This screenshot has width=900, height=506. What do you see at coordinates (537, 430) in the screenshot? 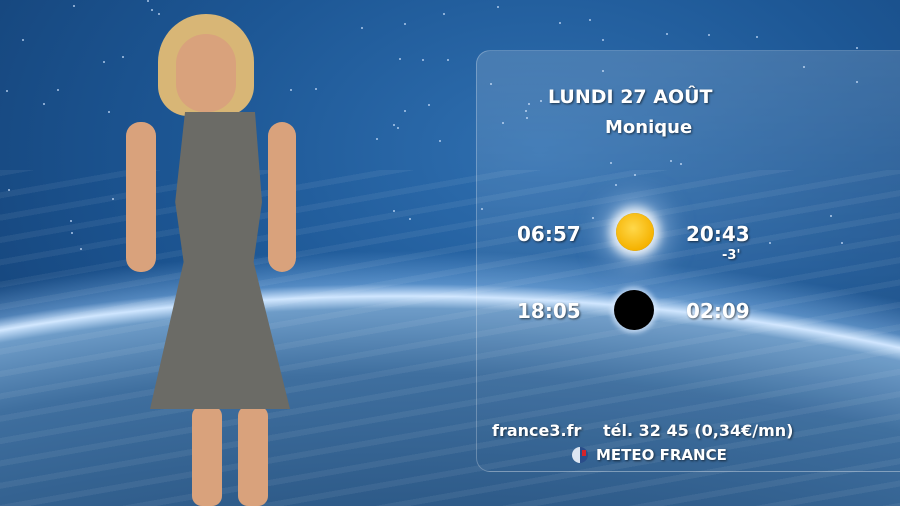
I see `website-label: france3.fr` at bounding box center [537, 430].